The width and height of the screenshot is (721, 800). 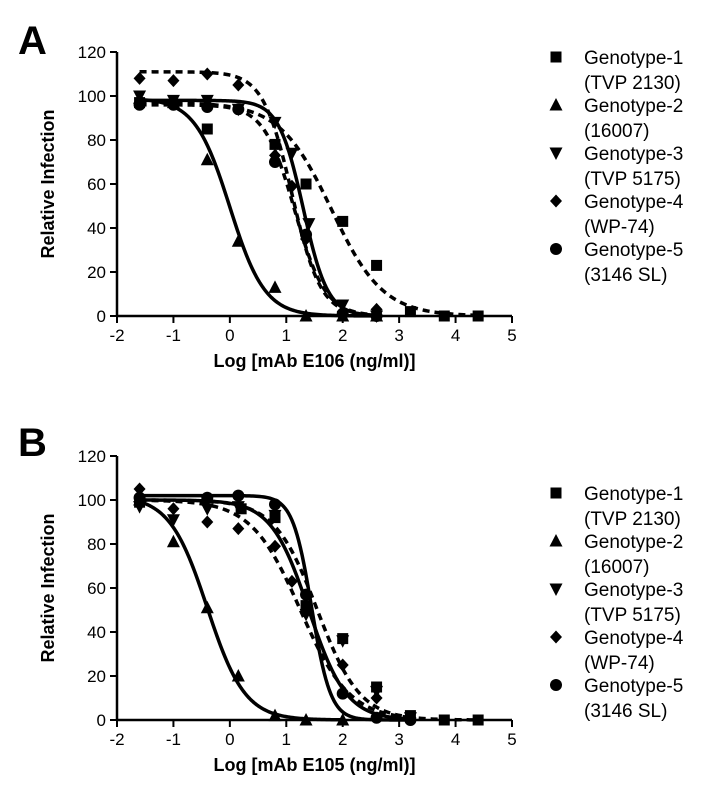 I want to click on legend-sublabel: (3146 SL), so click(x=625, y=711).